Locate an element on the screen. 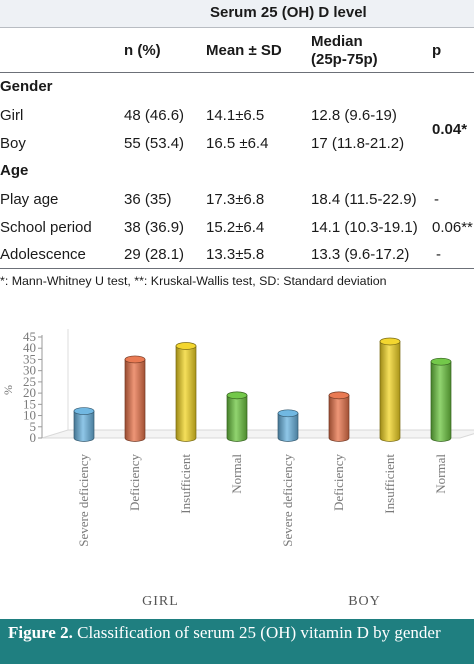  gender-p-value: 0.04* is located at coordinates (450, 129).